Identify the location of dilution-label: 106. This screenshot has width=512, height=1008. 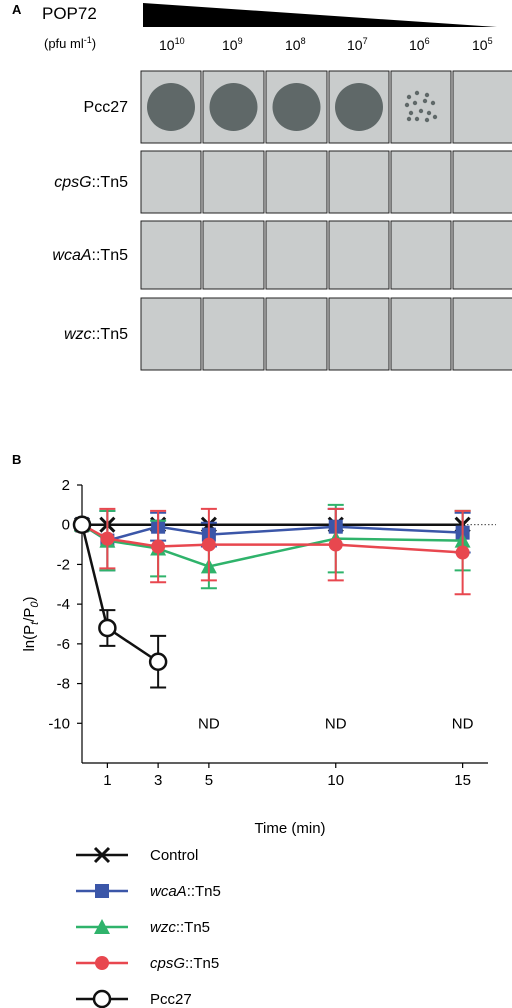
(419, 44).